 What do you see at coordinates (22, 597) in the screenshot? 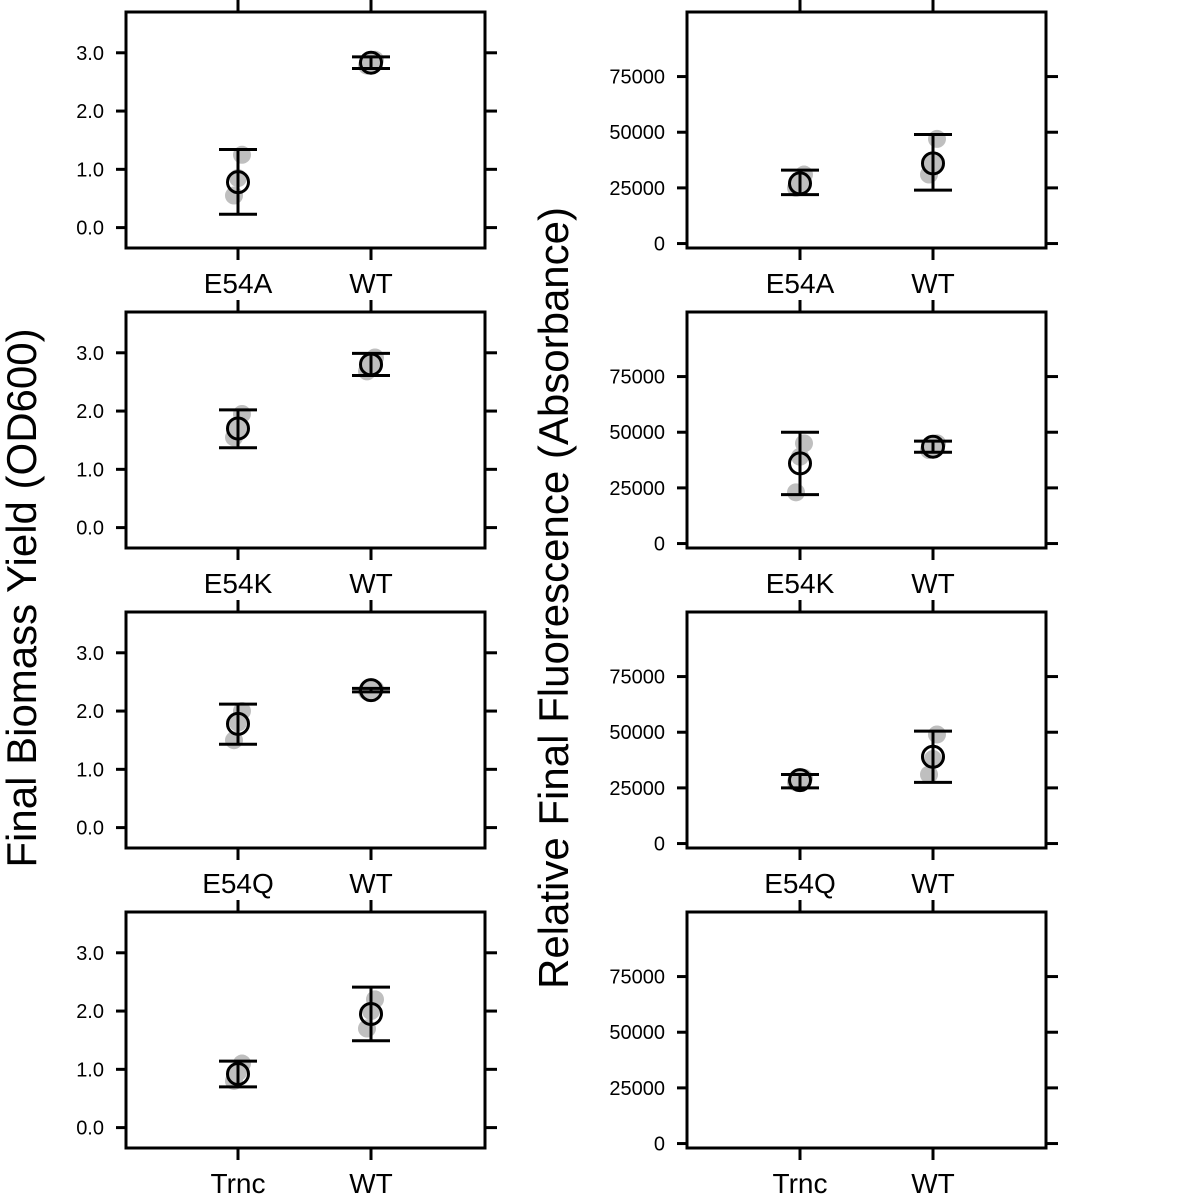
I see `left-y-axis-label: Final Biomass Yield (OD600)` at bounding box center [22, 597].